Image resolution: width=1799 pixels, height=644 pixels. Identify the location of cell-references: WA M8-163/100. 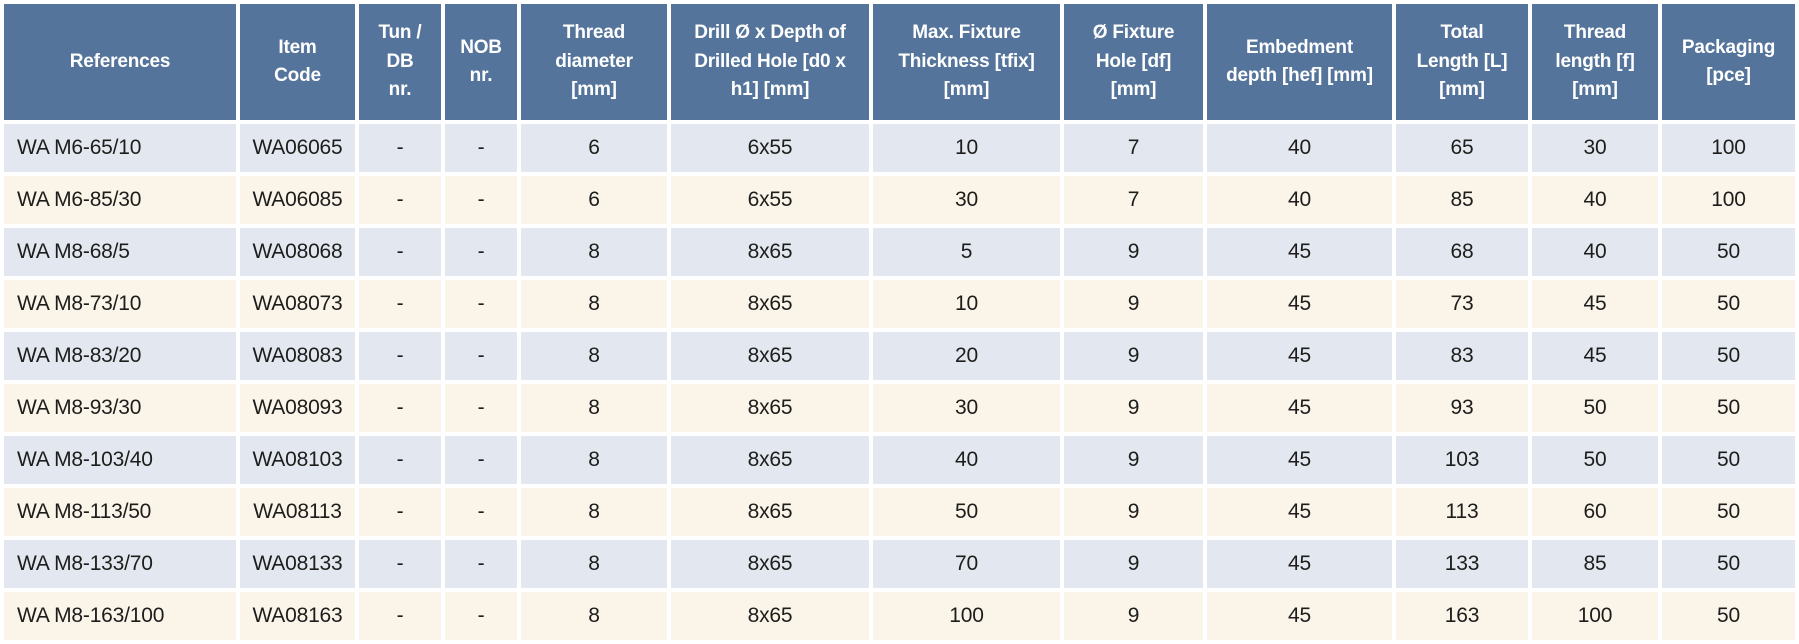
(120, 616).